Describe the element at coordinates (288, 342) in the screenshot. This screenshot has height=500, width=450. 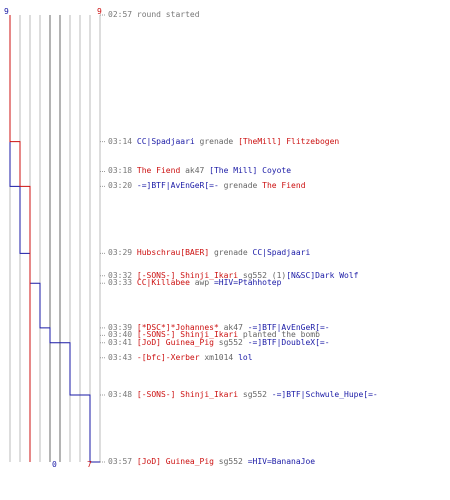
I see `blue-player-name: -=]BTF|DoubleX[=-` at that location.